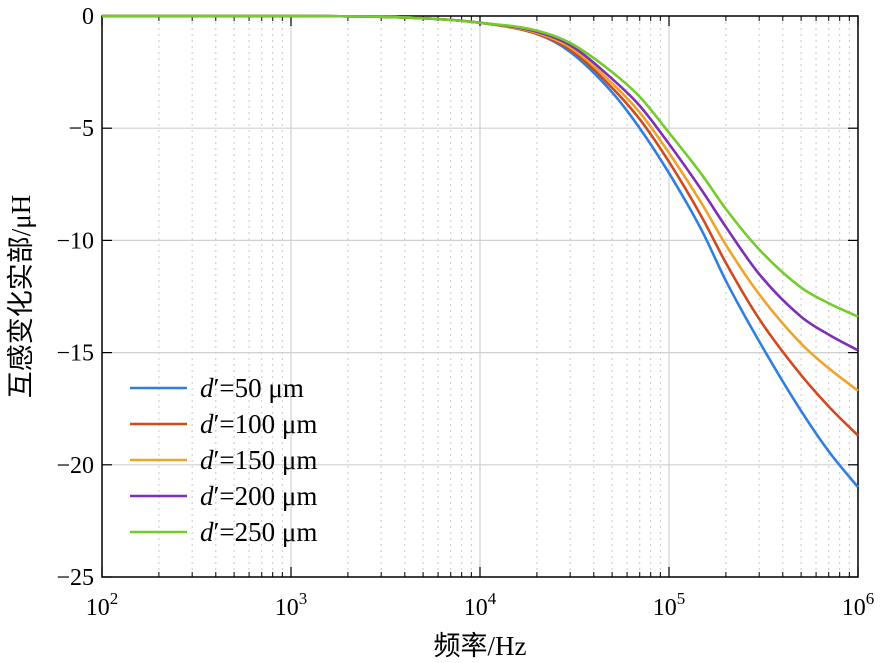  Describe the element at coordinates (81, 129) in the screenshot. I see `y-tick-label: −5` at that location.